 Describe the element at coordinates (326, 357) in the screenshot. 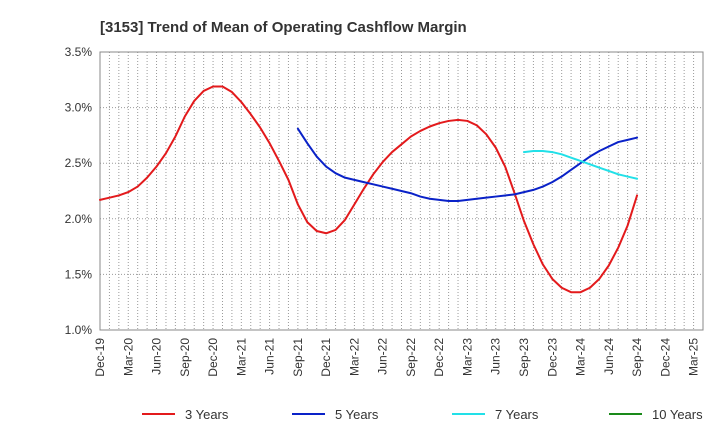

I see `x-tick-label: Dec-21` at that location.